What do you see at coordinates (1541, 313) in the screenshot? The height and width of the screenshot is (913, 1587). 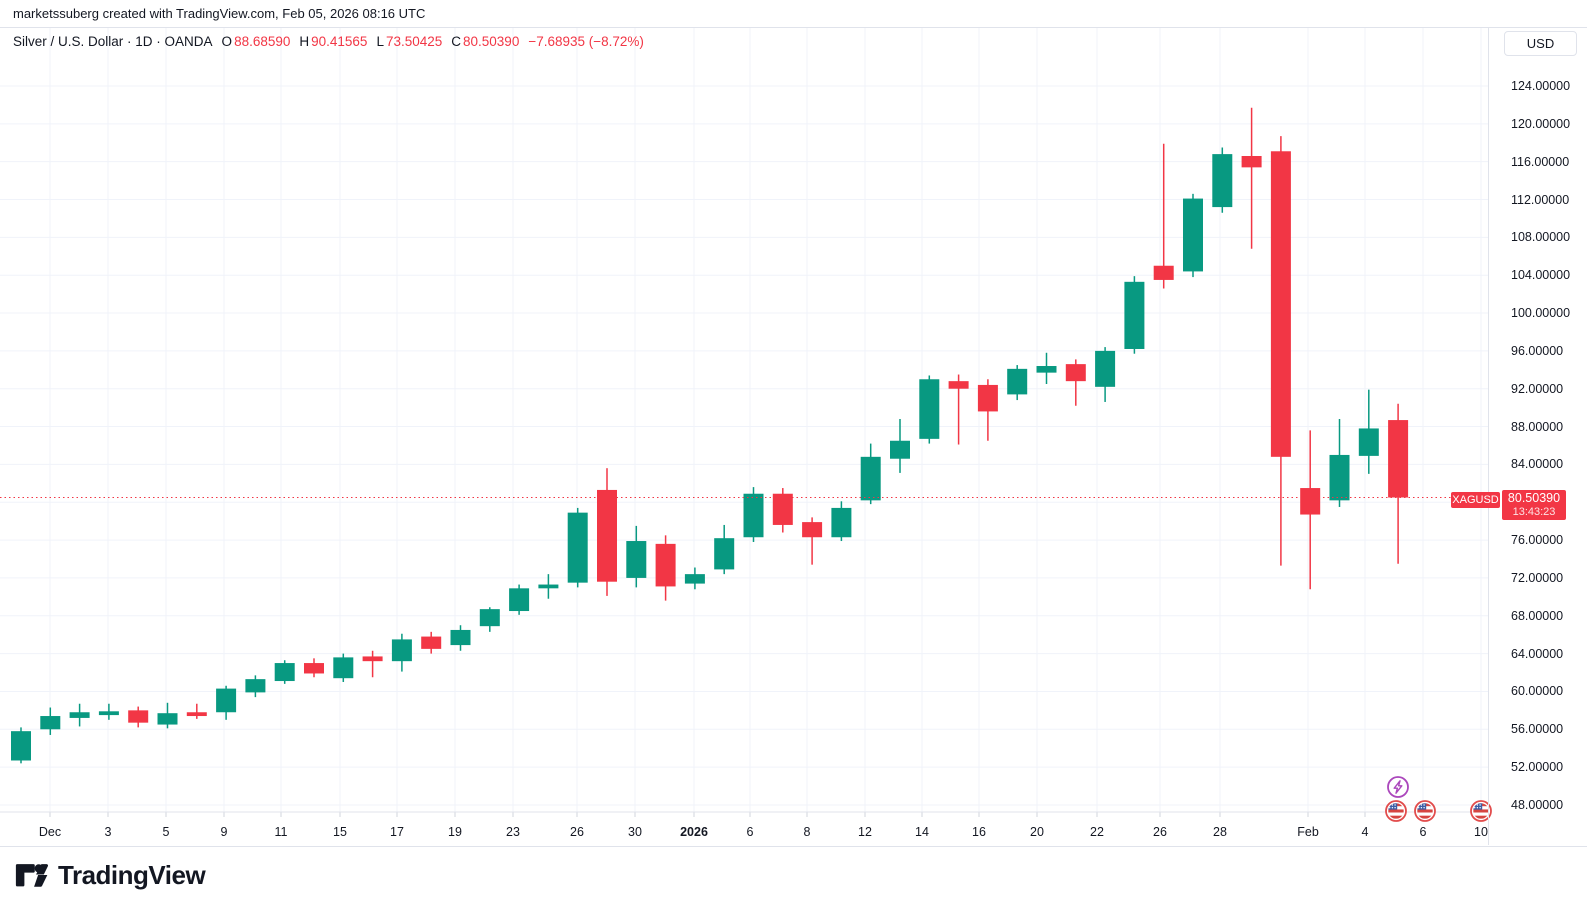 I see `price-tick-label: 100.00000` at bounding box center [1541, 313].